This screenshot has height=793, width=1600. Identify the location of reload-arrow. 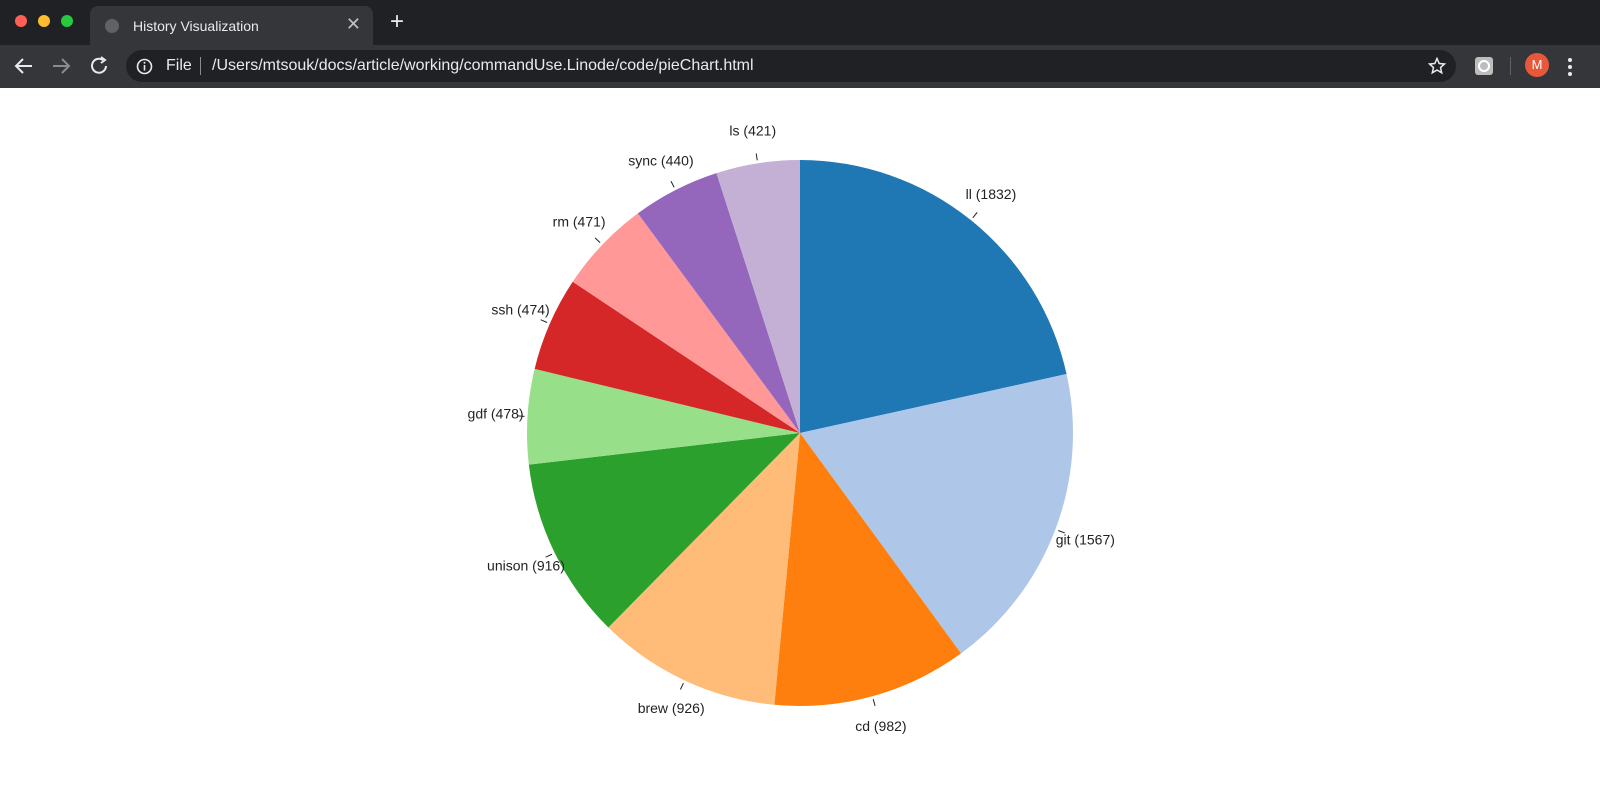
(103, 60).